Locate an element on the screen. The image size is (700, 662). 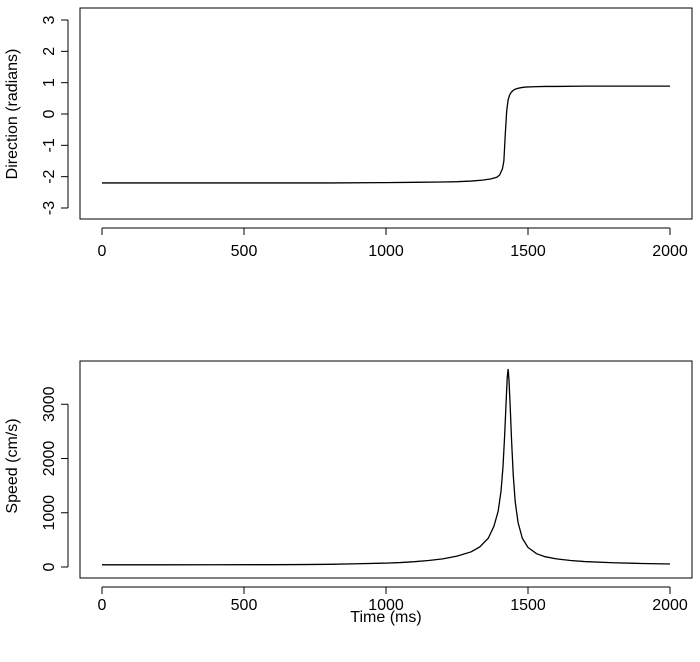
y-axis: -3 -2 -1 0 1 2 3 is located at coordinates (55, 115).